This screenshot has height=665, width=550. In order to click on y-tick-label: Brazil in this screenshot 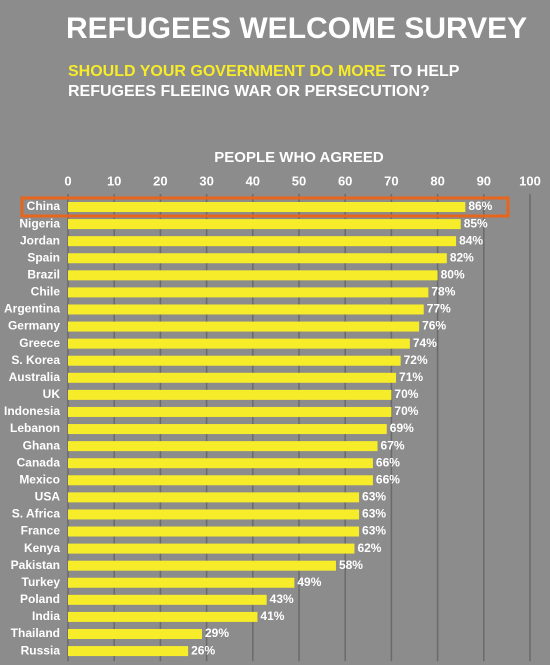, I will do `click(43, 274)`.